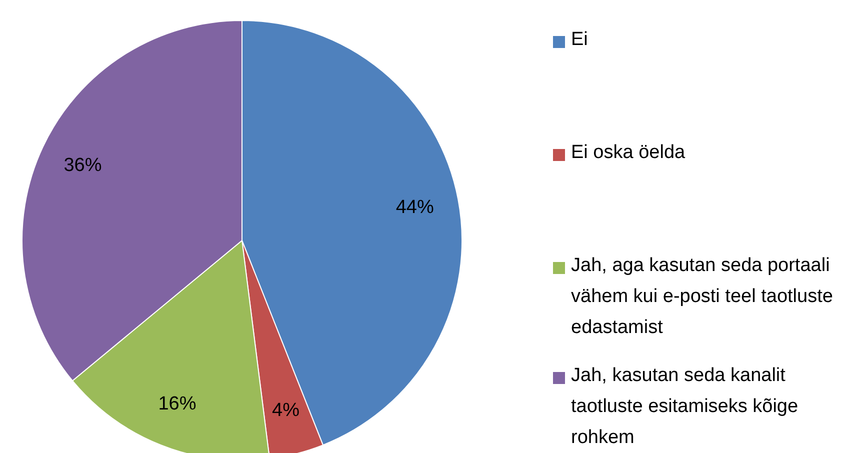 The height and width of the screenshot is (453, 863). I want to click on data-label: 16%, so click(177, 403).